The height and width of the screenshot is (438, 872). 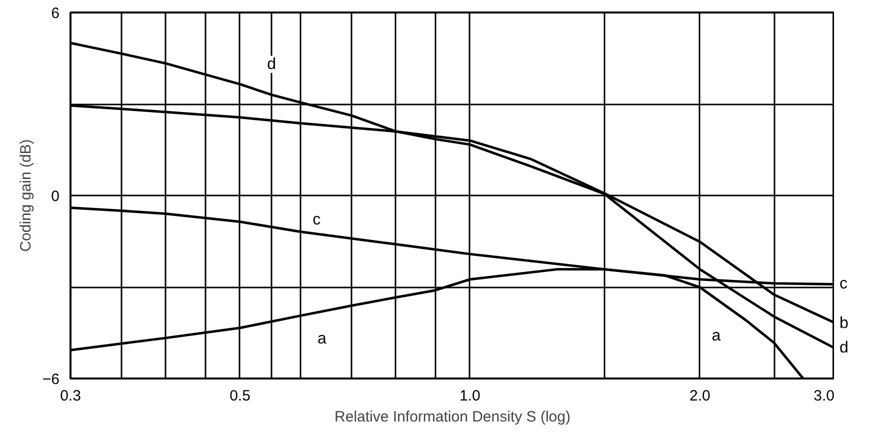 I want to click on y-tick-label: 0, so click(x=55, y=196).